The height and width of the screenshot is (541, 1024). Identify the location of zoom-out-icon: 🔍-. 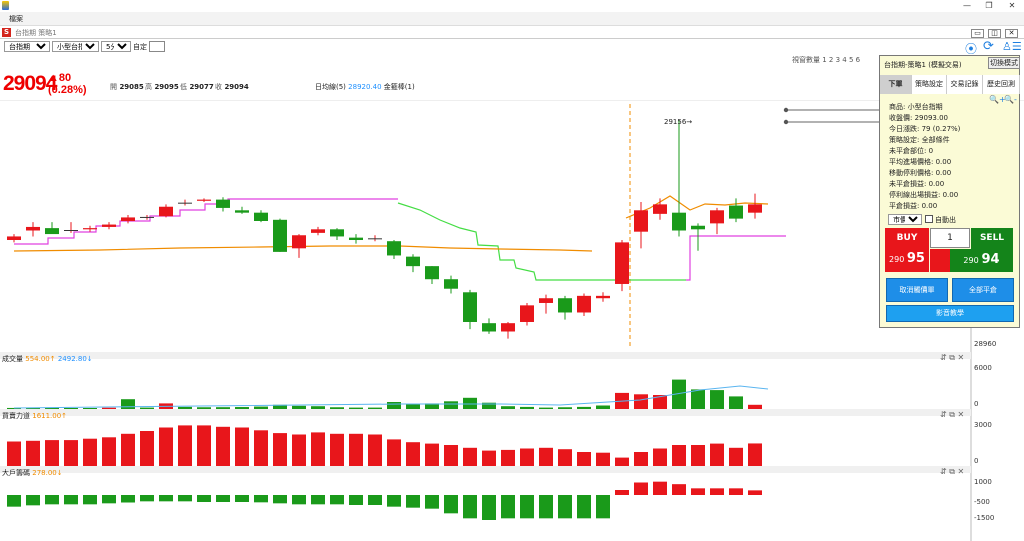
(1010, 99).